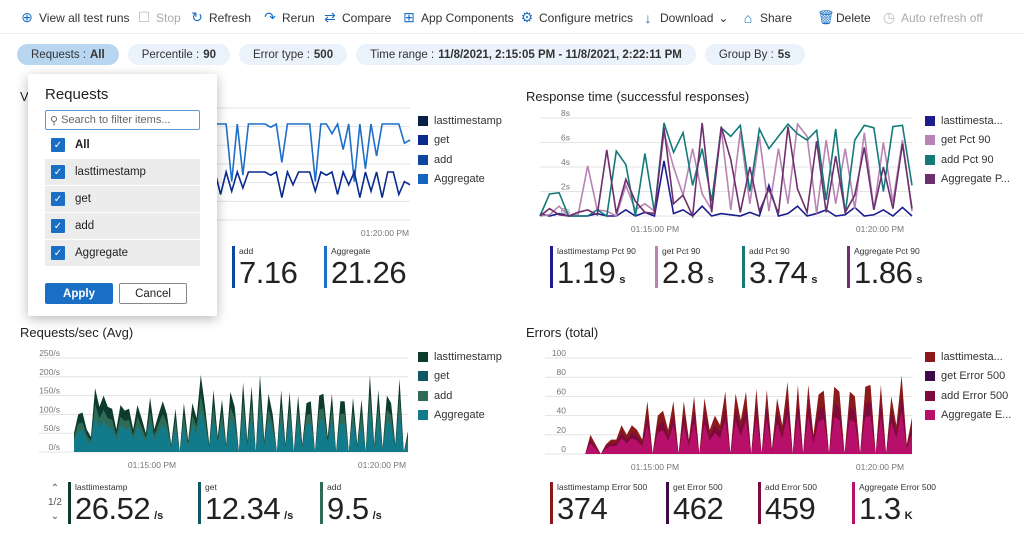 Image resolution: width=1024 pixels, height=545 pixels. I want to click on stat-unit: /s, so click(377, 516).